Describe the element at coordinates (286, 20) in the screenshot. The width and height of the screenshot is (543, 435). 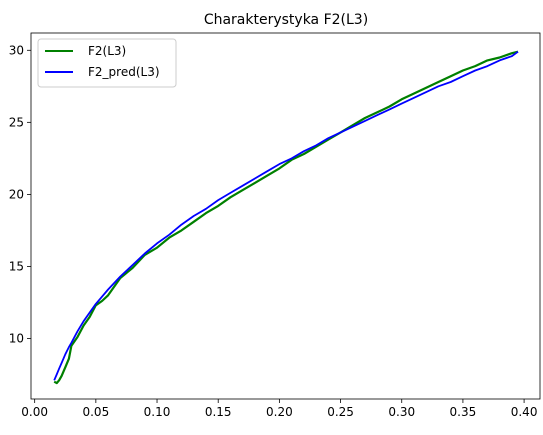
I see `chart-title: Charakterystyka F2(L3)` at that location.